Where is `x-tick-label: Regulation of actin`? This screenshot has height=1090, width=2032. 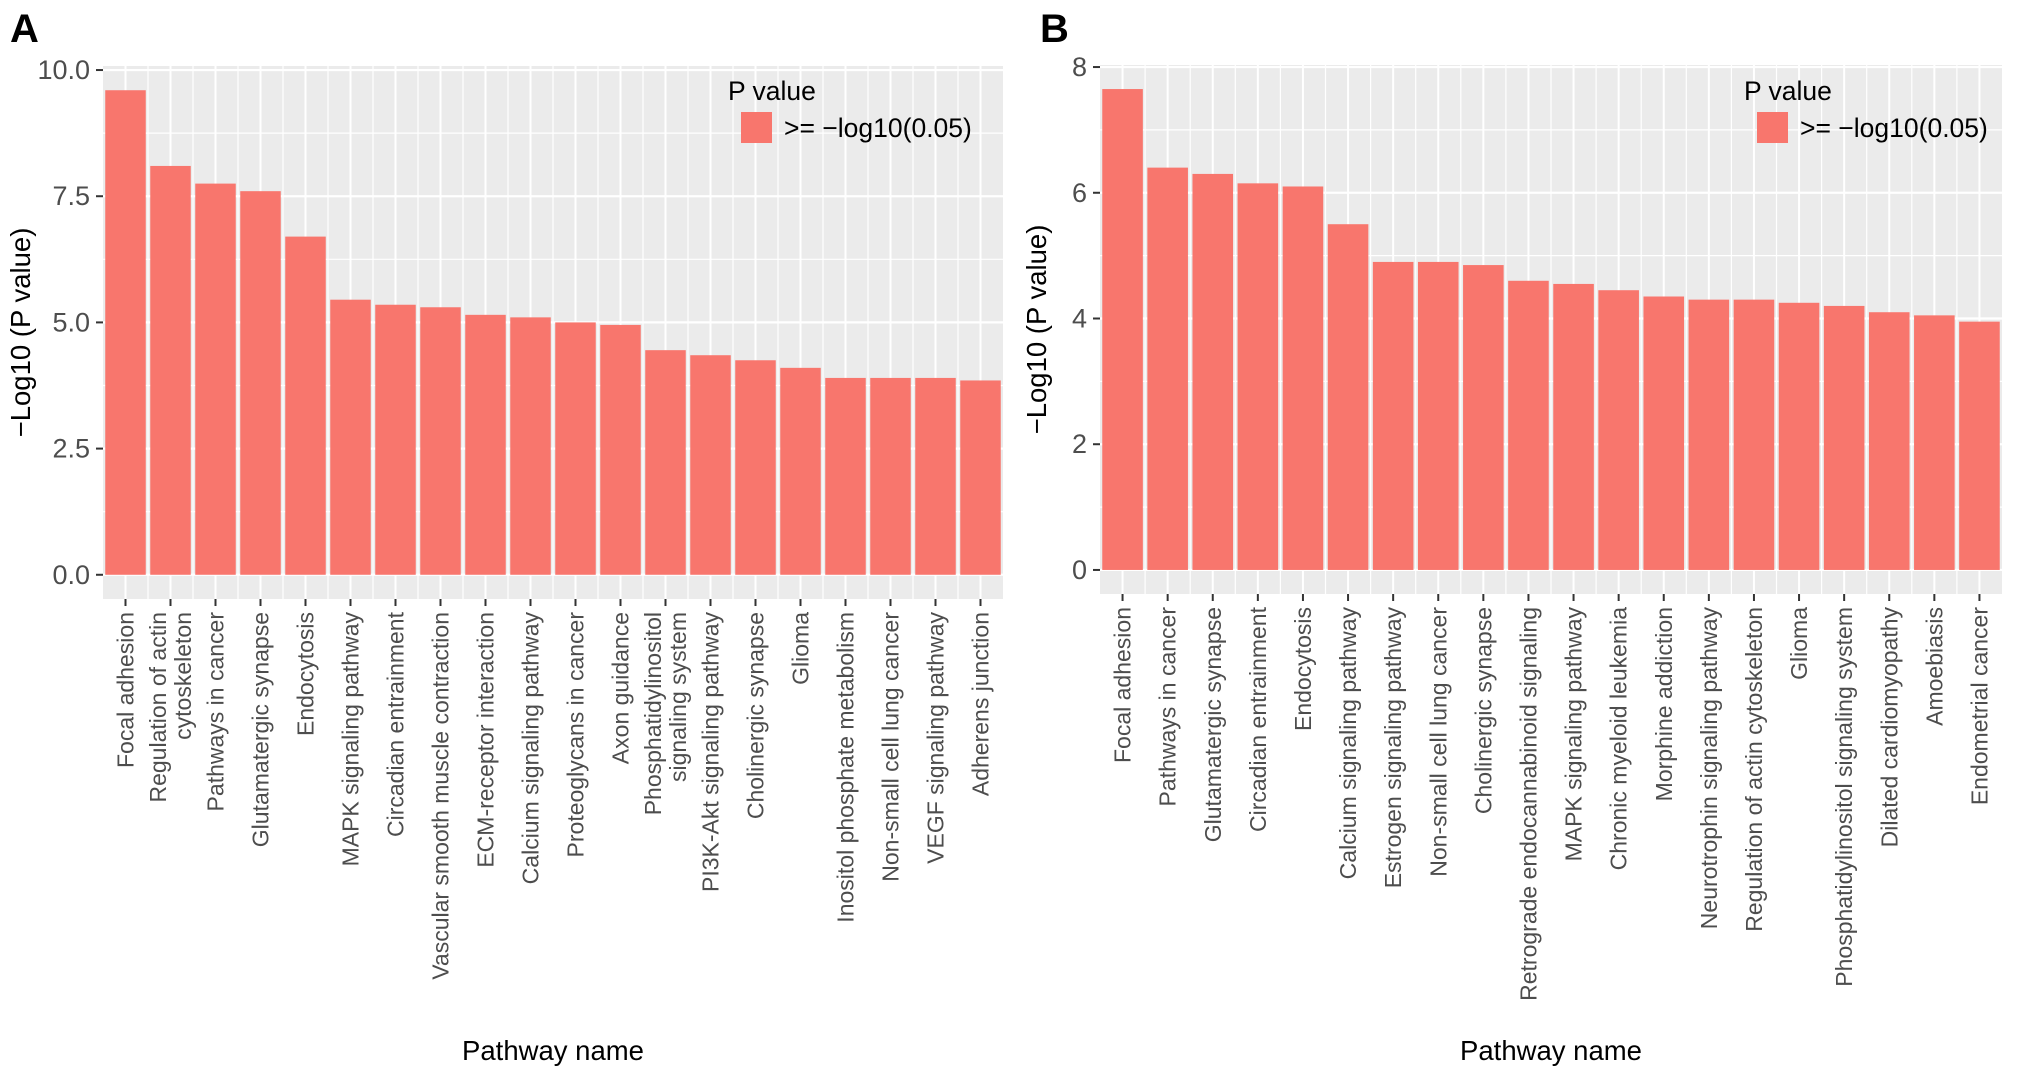 x-tick-label: Regulation of actin is located at coordinates (158, 707).